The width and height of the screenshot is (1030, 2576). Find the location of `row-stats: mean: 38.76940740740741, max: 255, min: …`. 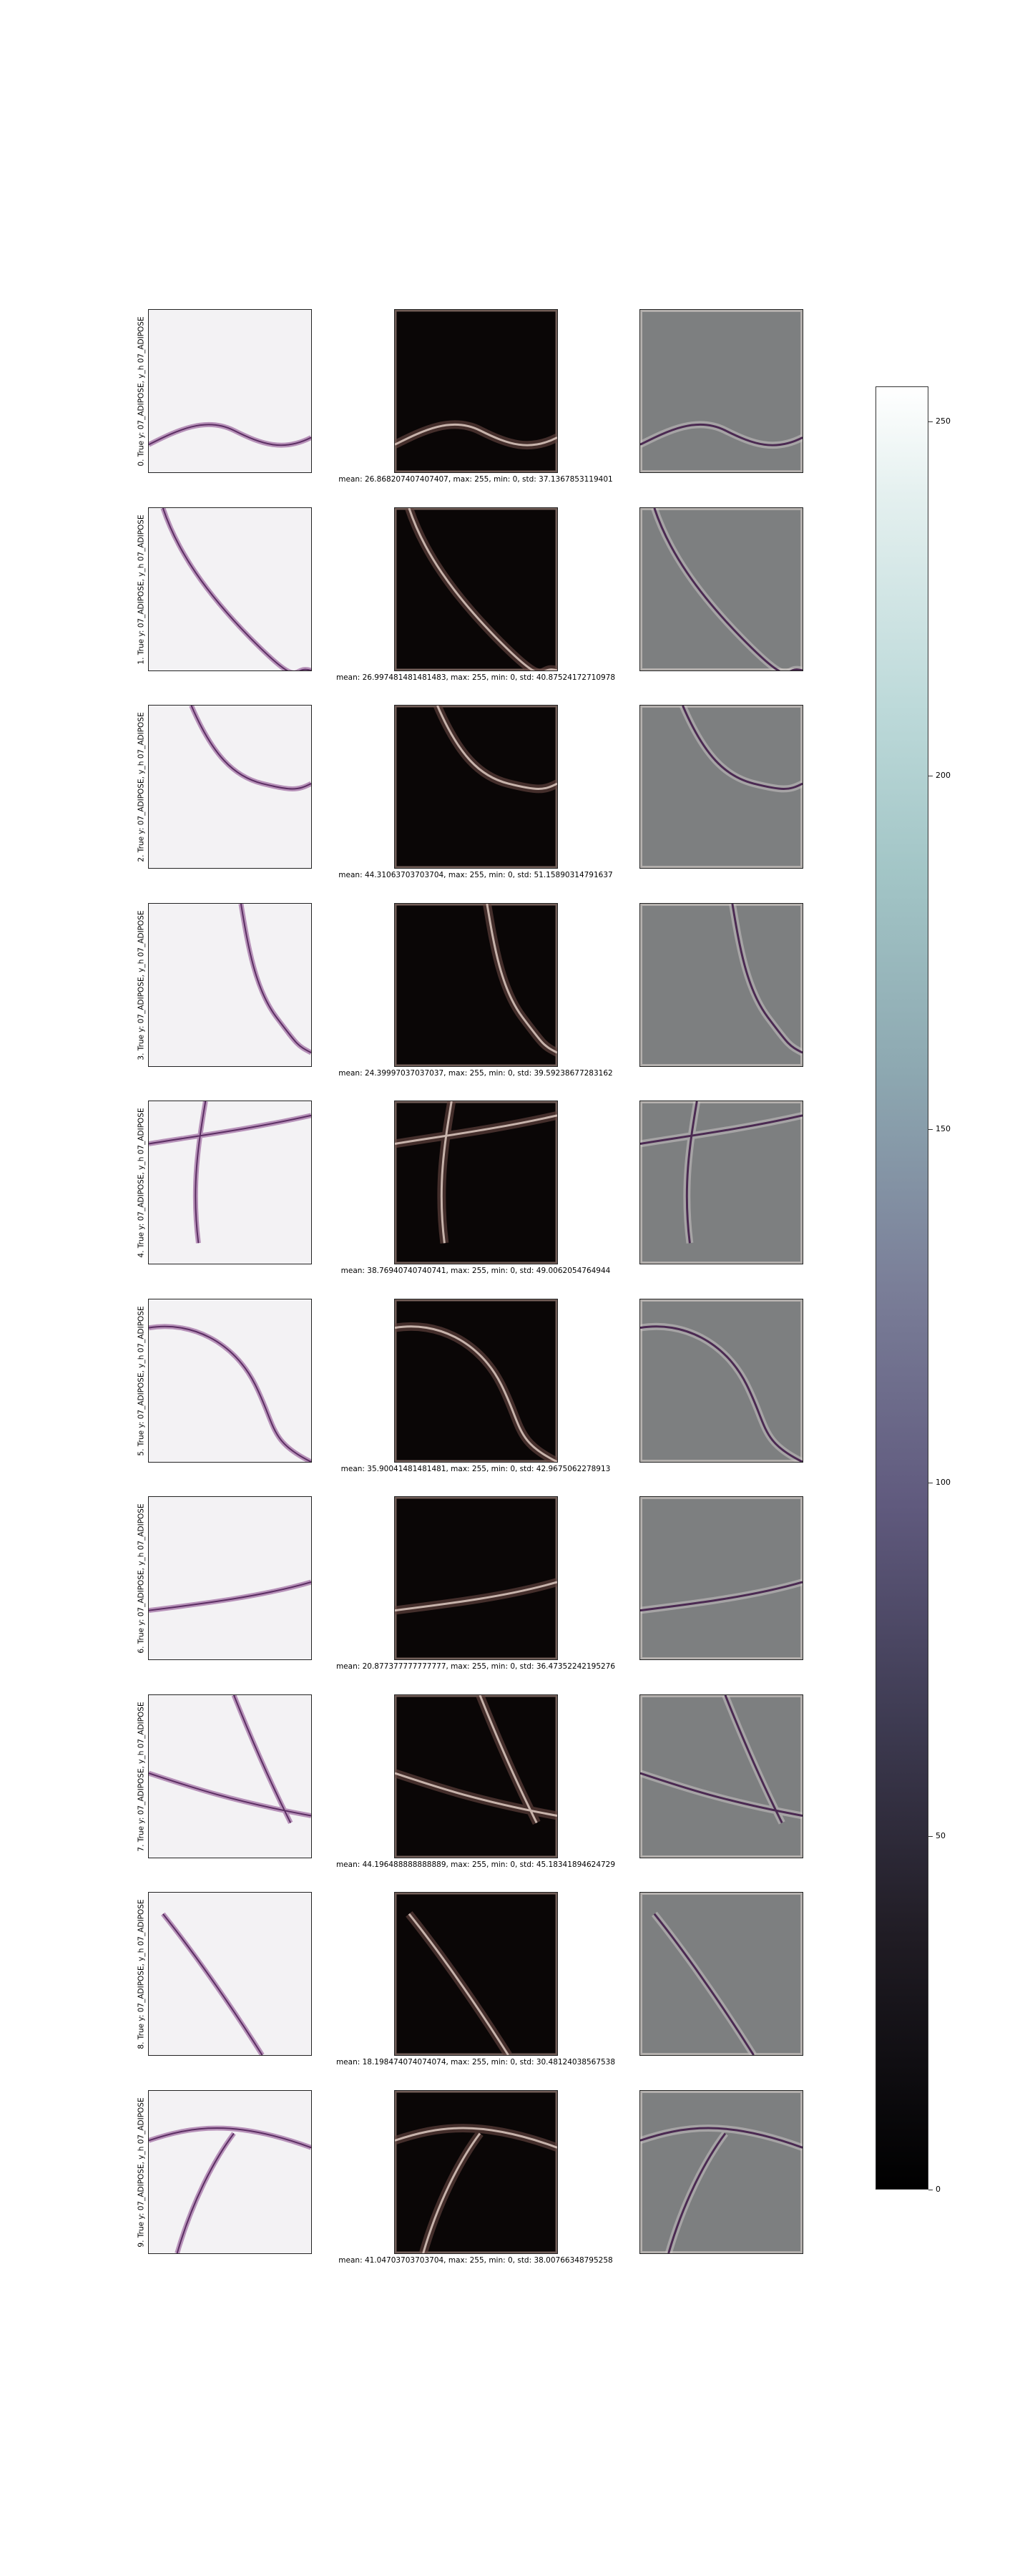

row-stats: mean: 38.76940740740741, max: 255, min: … is located at coordinates (475, 1271).